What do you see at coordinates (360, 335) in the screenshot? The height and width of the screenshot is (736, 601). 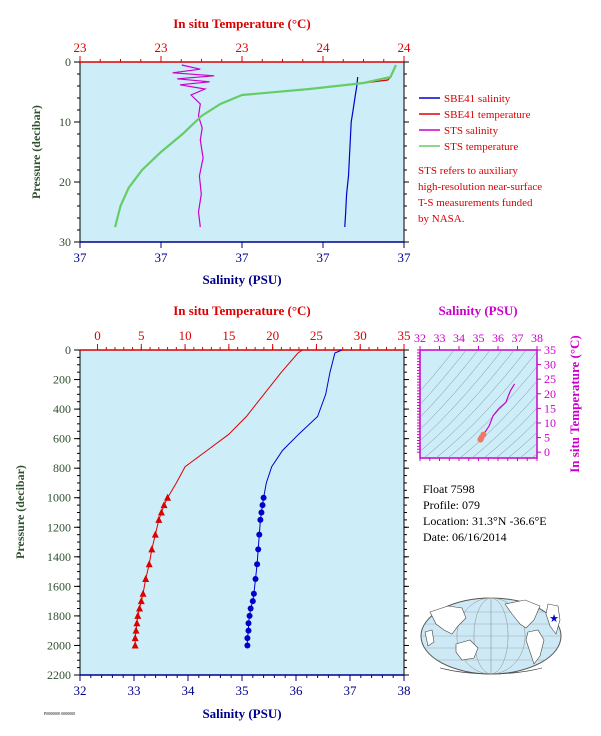 I see `bottom-temp-tick-label: 30` at bounding box center [360, 335].